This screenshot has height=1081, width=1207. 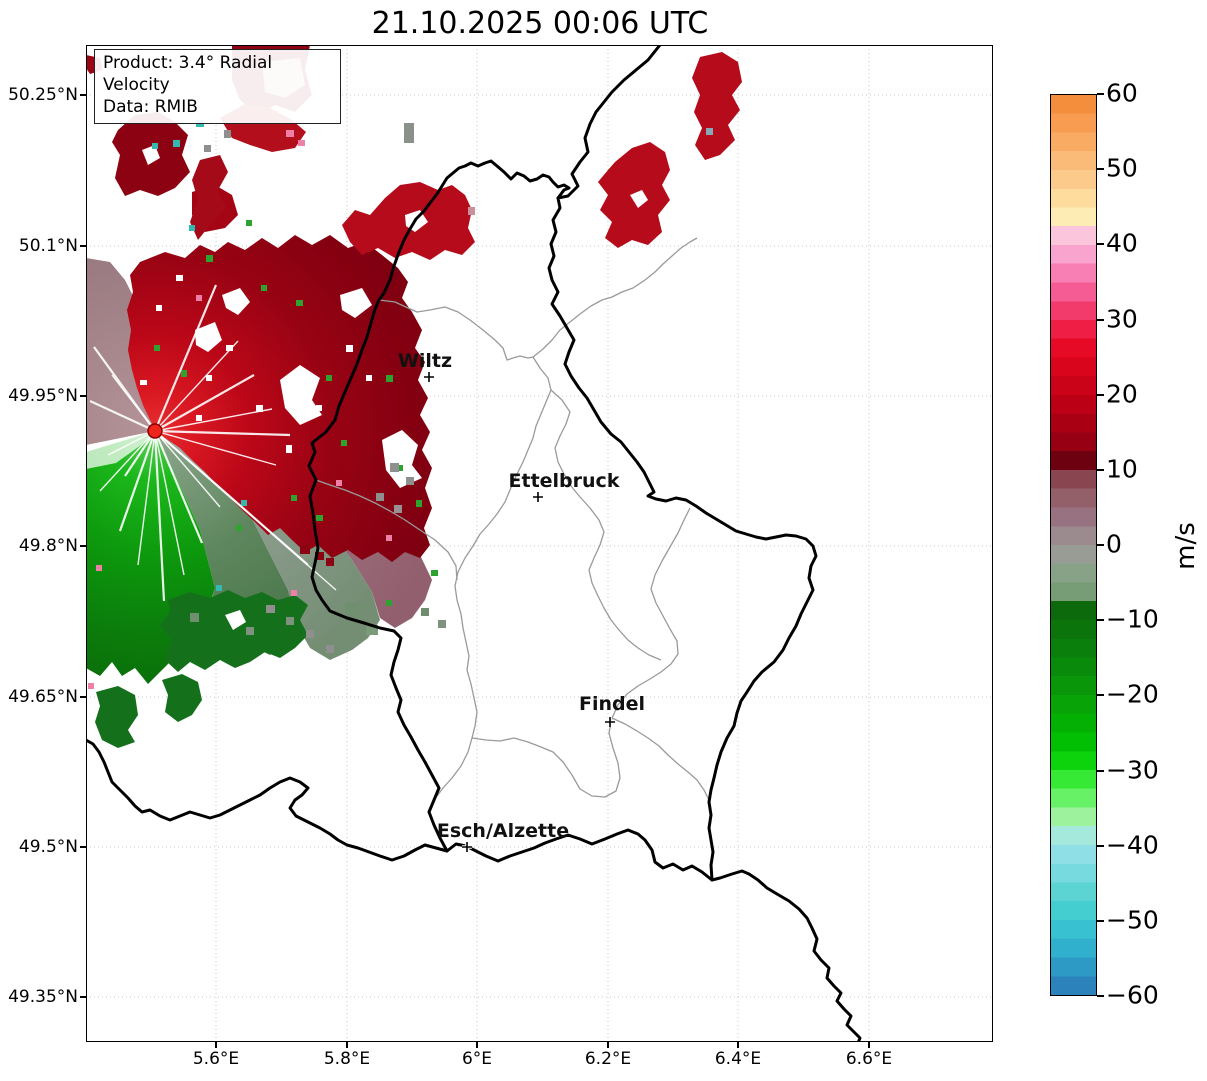 I want to click on data-source-label: Data: RMIB, so click(x=150, y=106).